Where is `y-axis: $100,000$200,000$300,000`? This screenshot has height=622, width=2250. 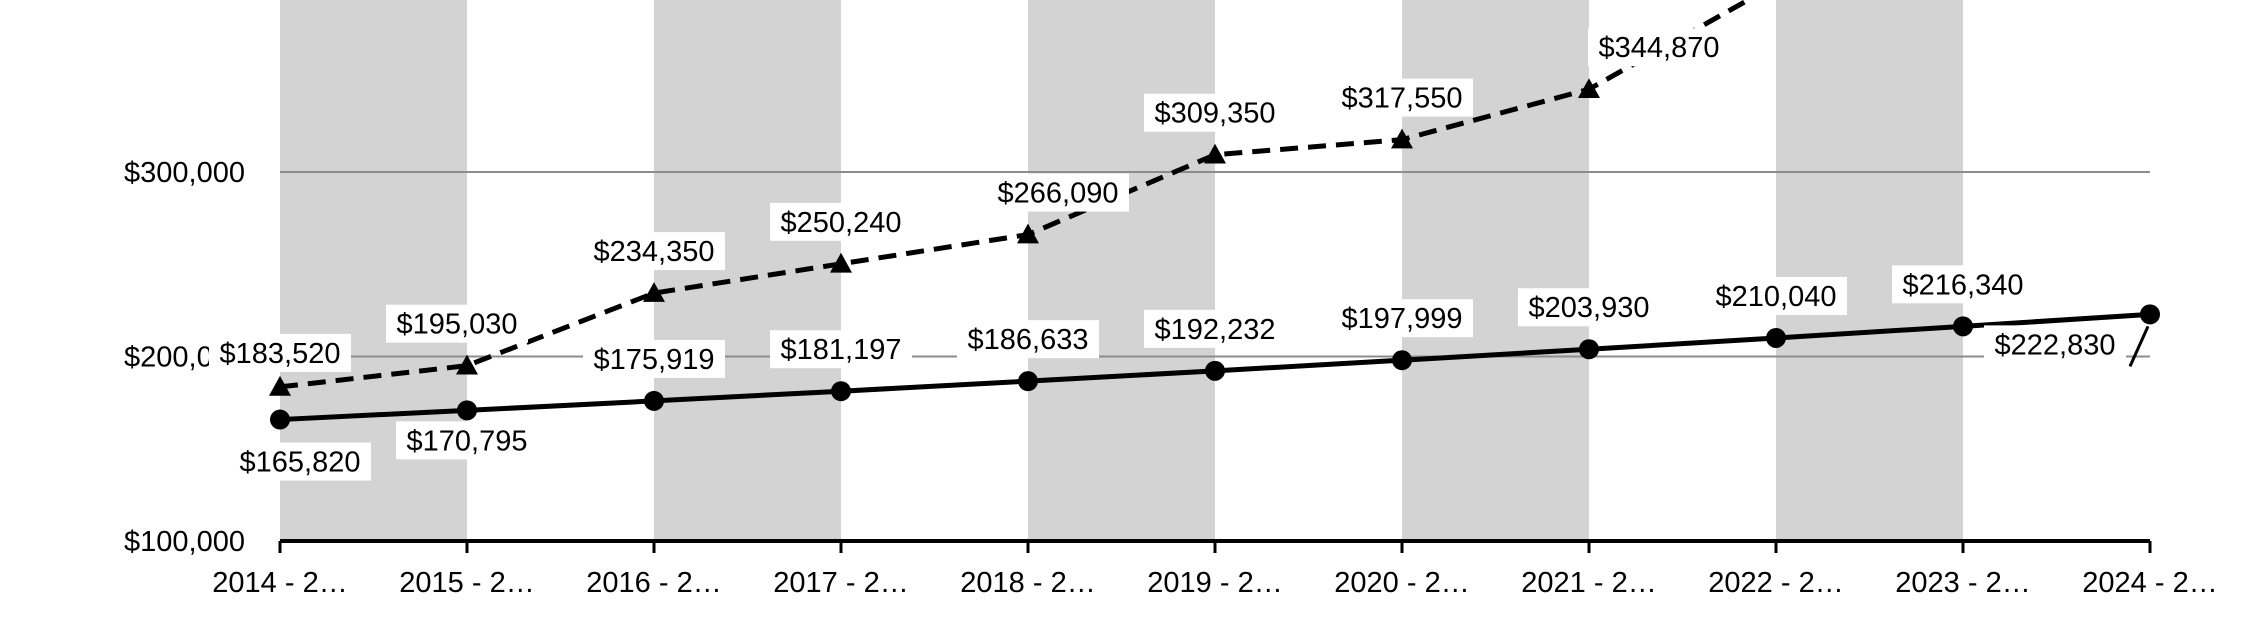 y-axis: $100,000$200,000$300,000 is located at coordinates (184, 357).